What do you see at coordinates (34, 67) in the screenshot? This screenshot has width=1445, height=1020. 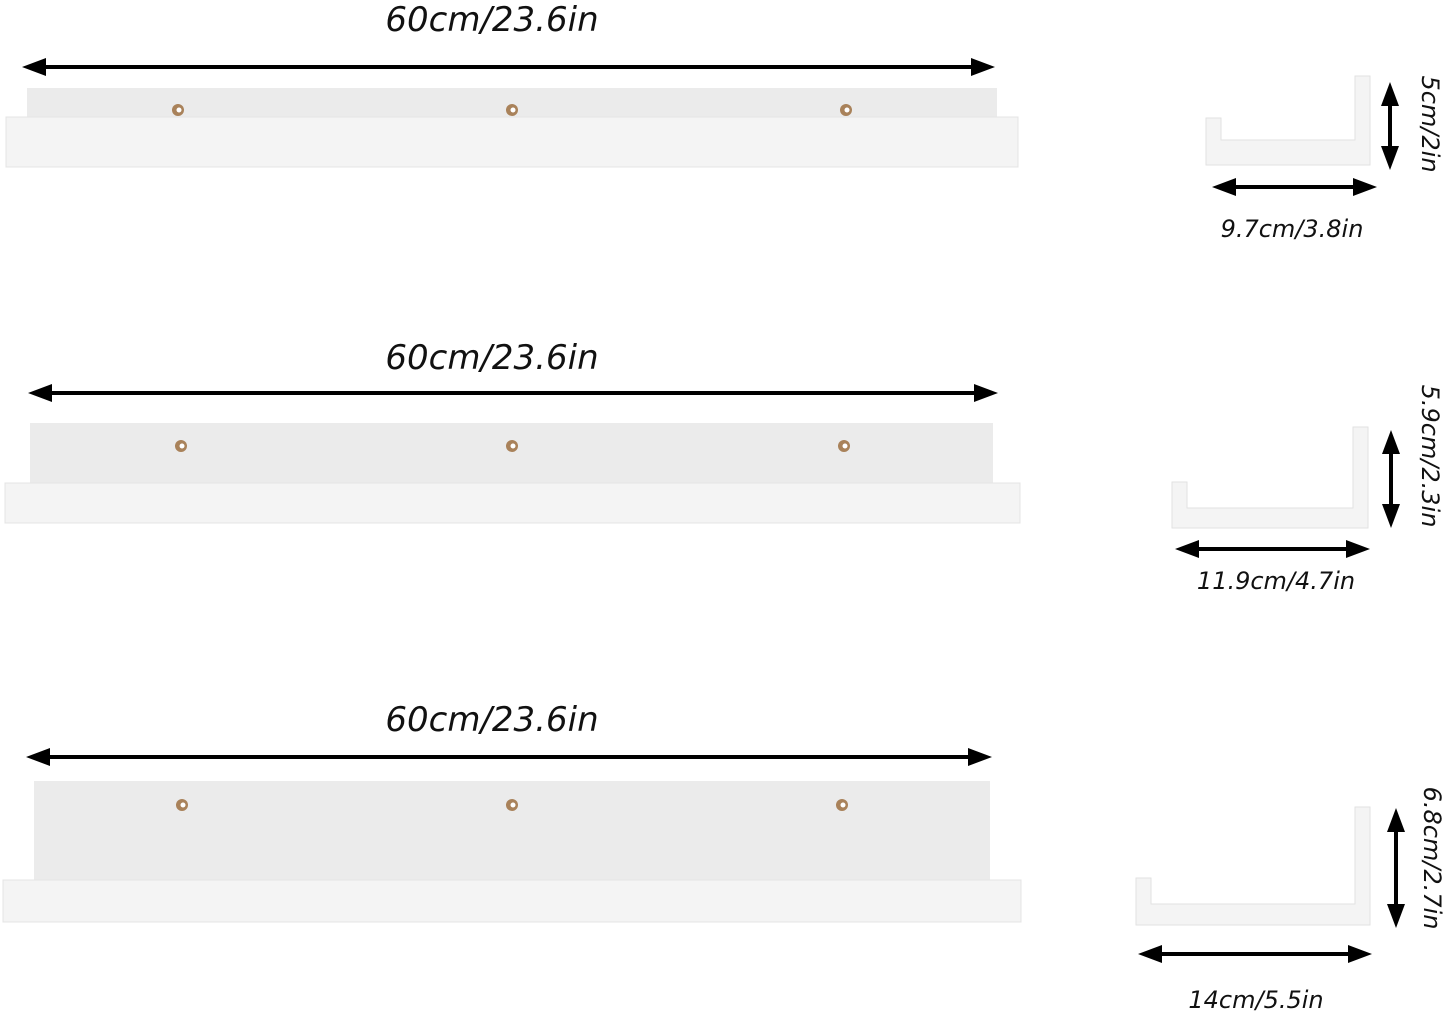 I see `shelf-1-length-arrow-head-left` at bounding box center [34, 67].